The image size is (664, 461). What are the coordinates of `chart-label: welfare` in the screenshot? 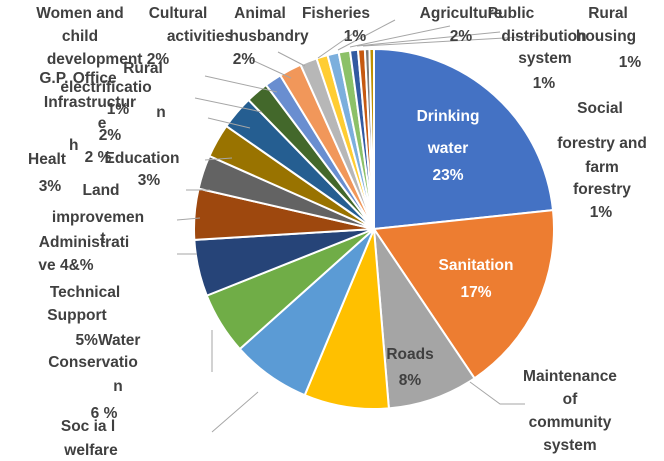 It's located at (90, 450).